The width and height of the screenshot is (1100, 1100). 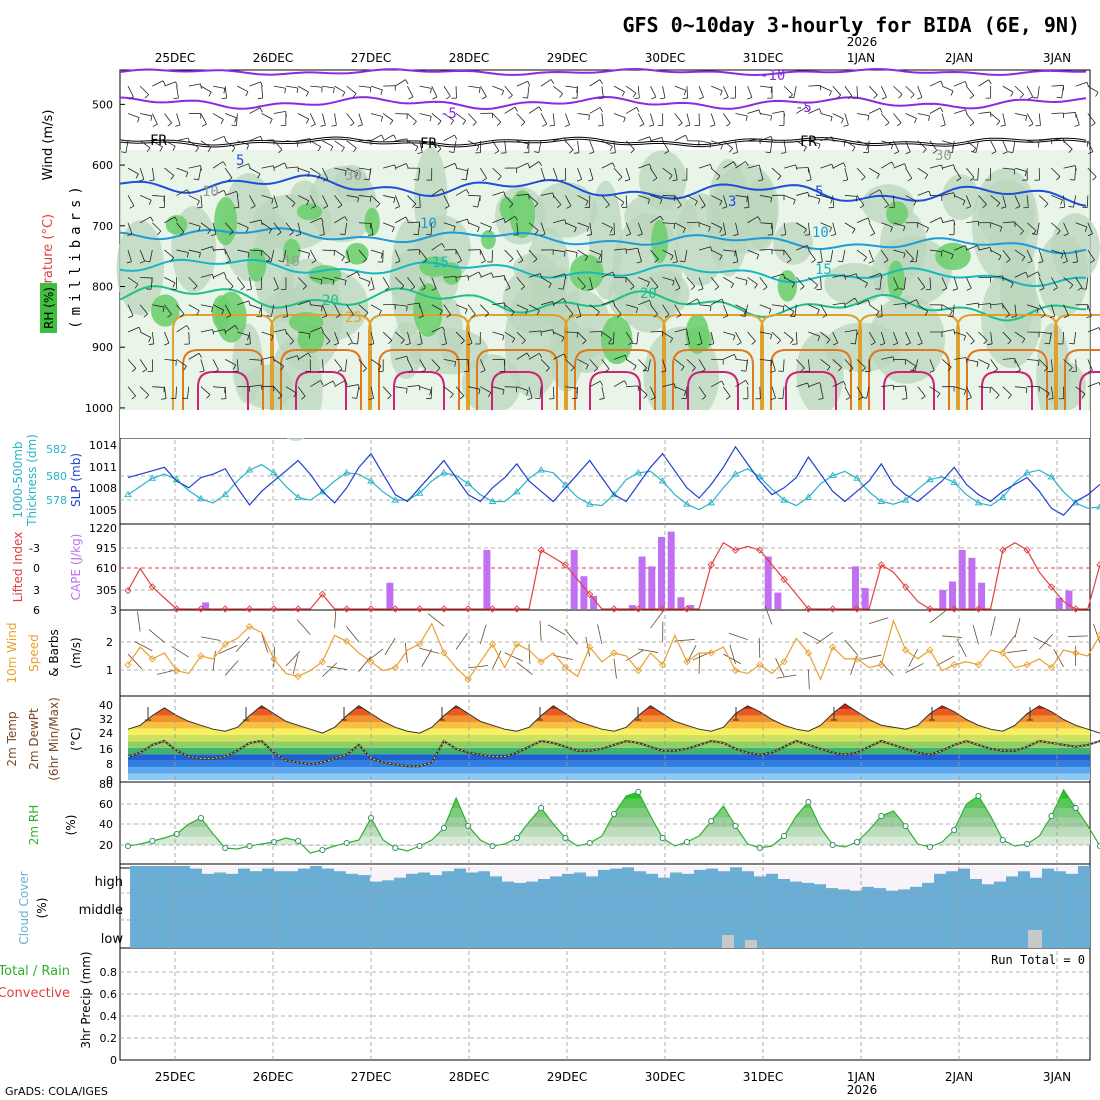 What do you see at coordinates (896, 279) in the screenshot?
I see `rh-shade-dark` at bounding box center [896, 279].